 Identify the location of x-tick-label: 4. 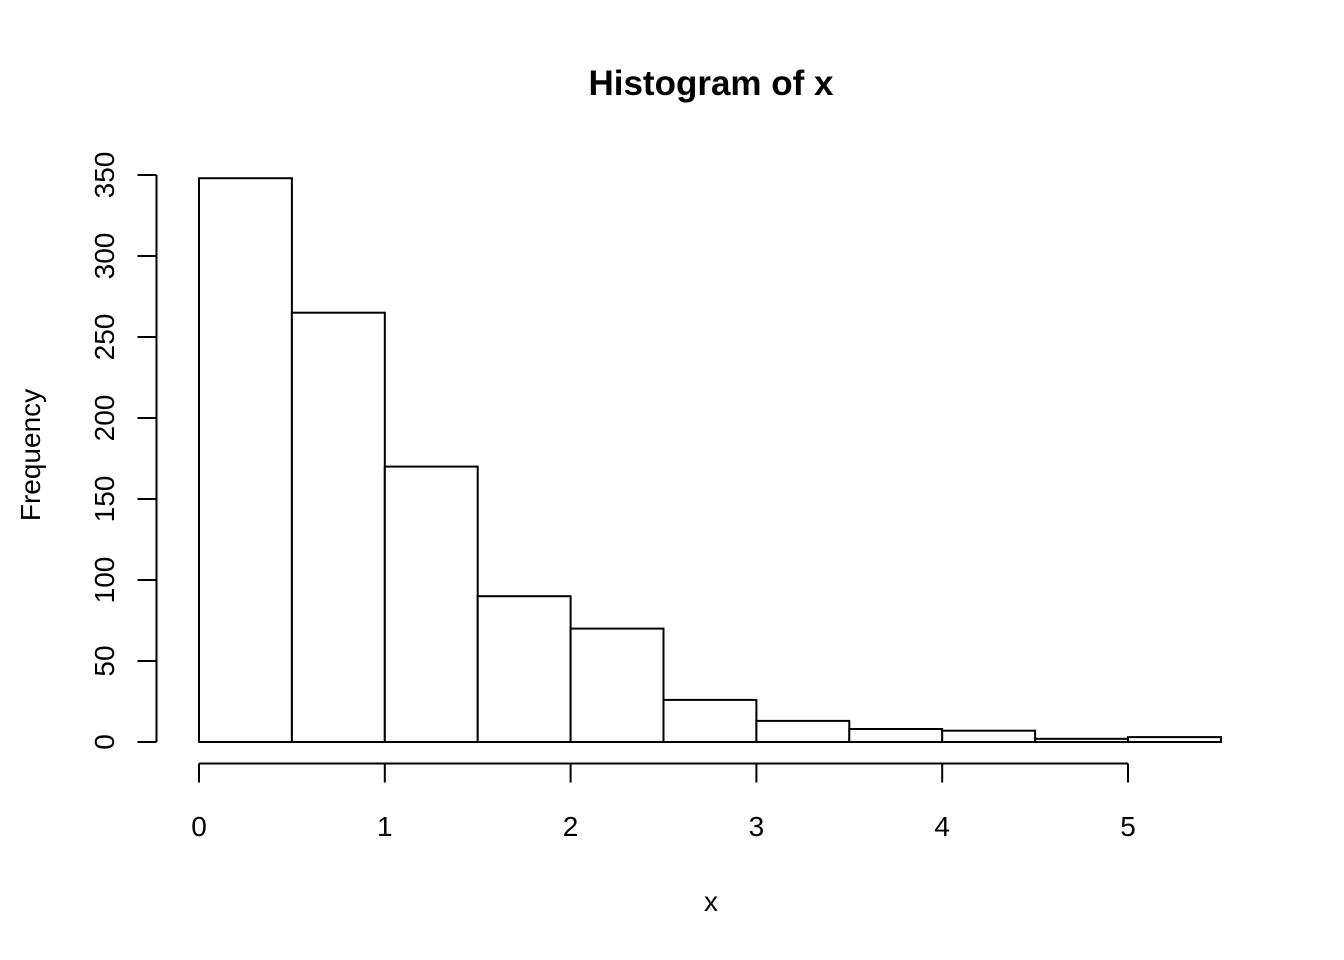
(942, 826).